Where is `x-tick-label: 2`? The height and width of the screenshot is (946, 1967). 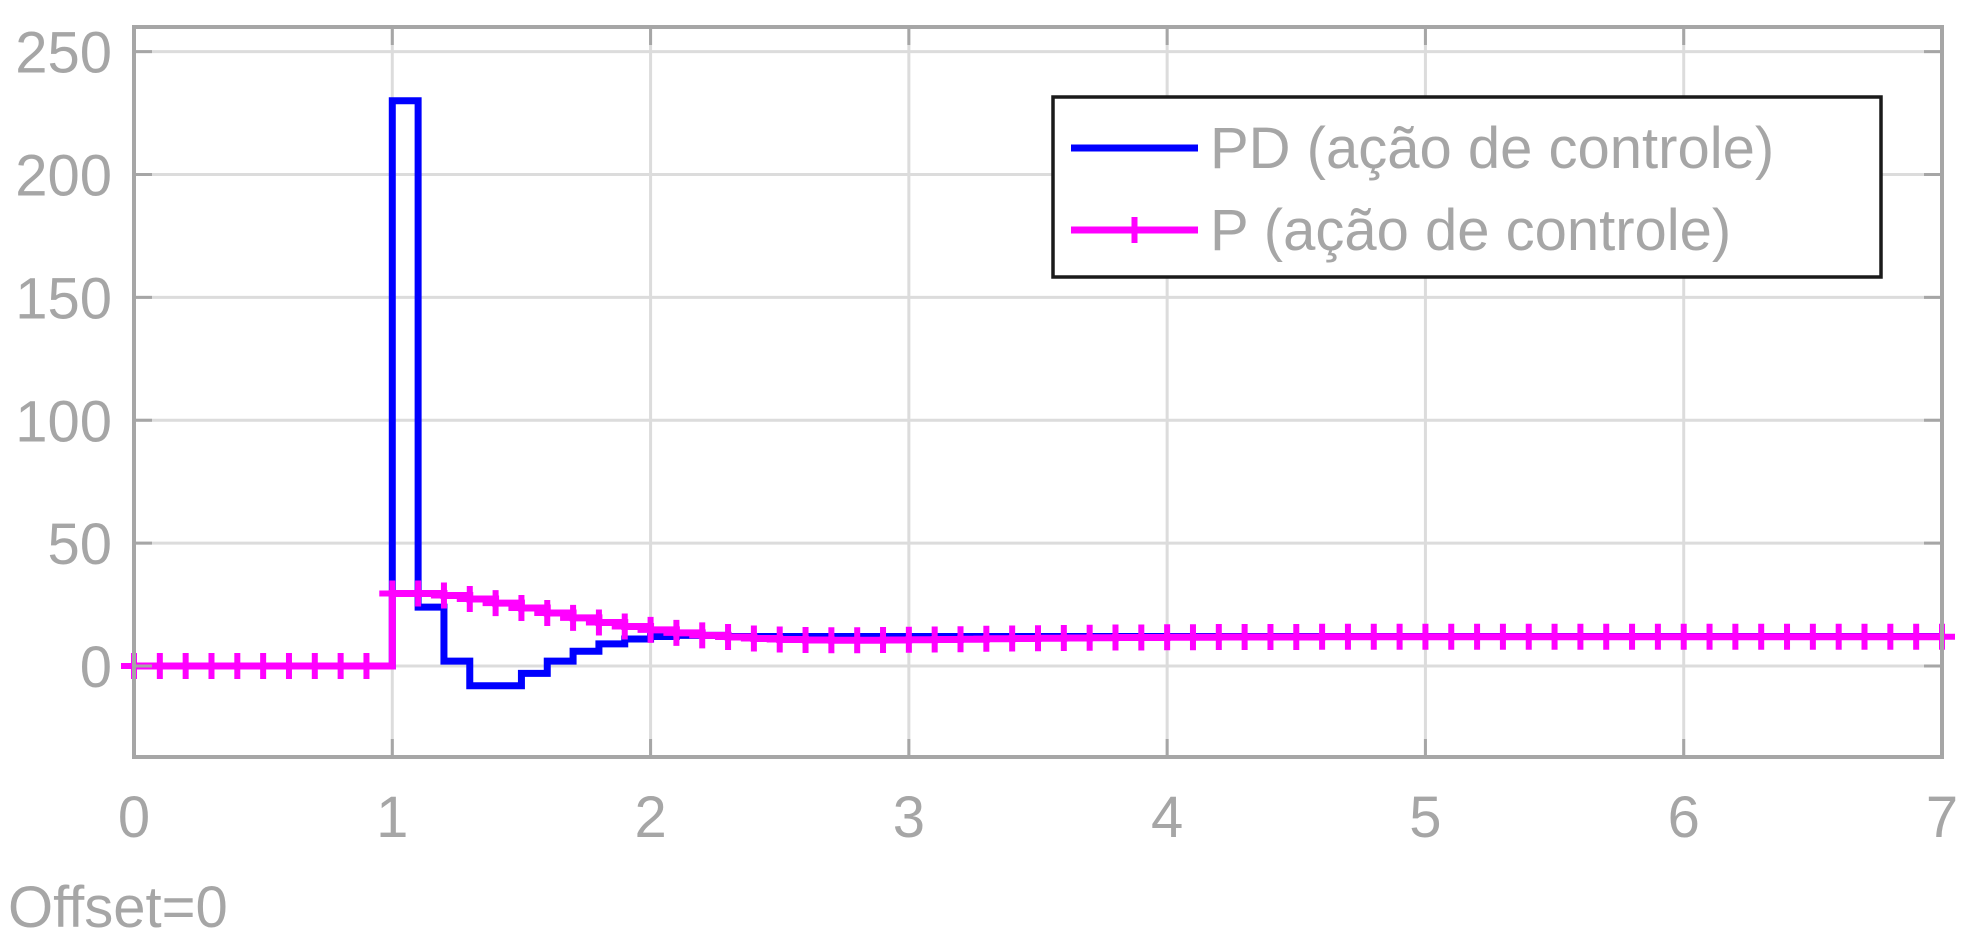
x-tick-label: 2 is located at coordinates (650, 817).